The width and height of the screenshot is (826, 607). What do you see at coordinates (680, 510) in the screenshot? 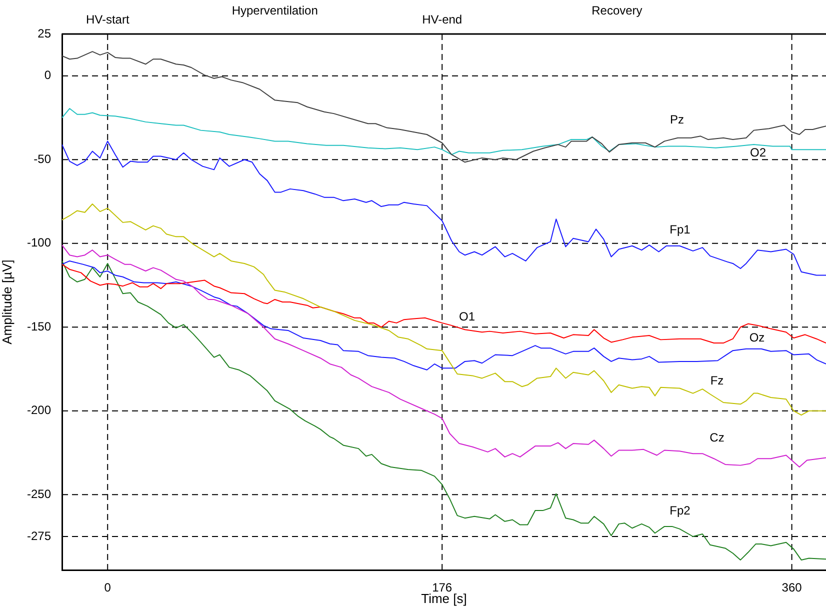
I see `series-label: Fp2` at bounding box center [680, 510].